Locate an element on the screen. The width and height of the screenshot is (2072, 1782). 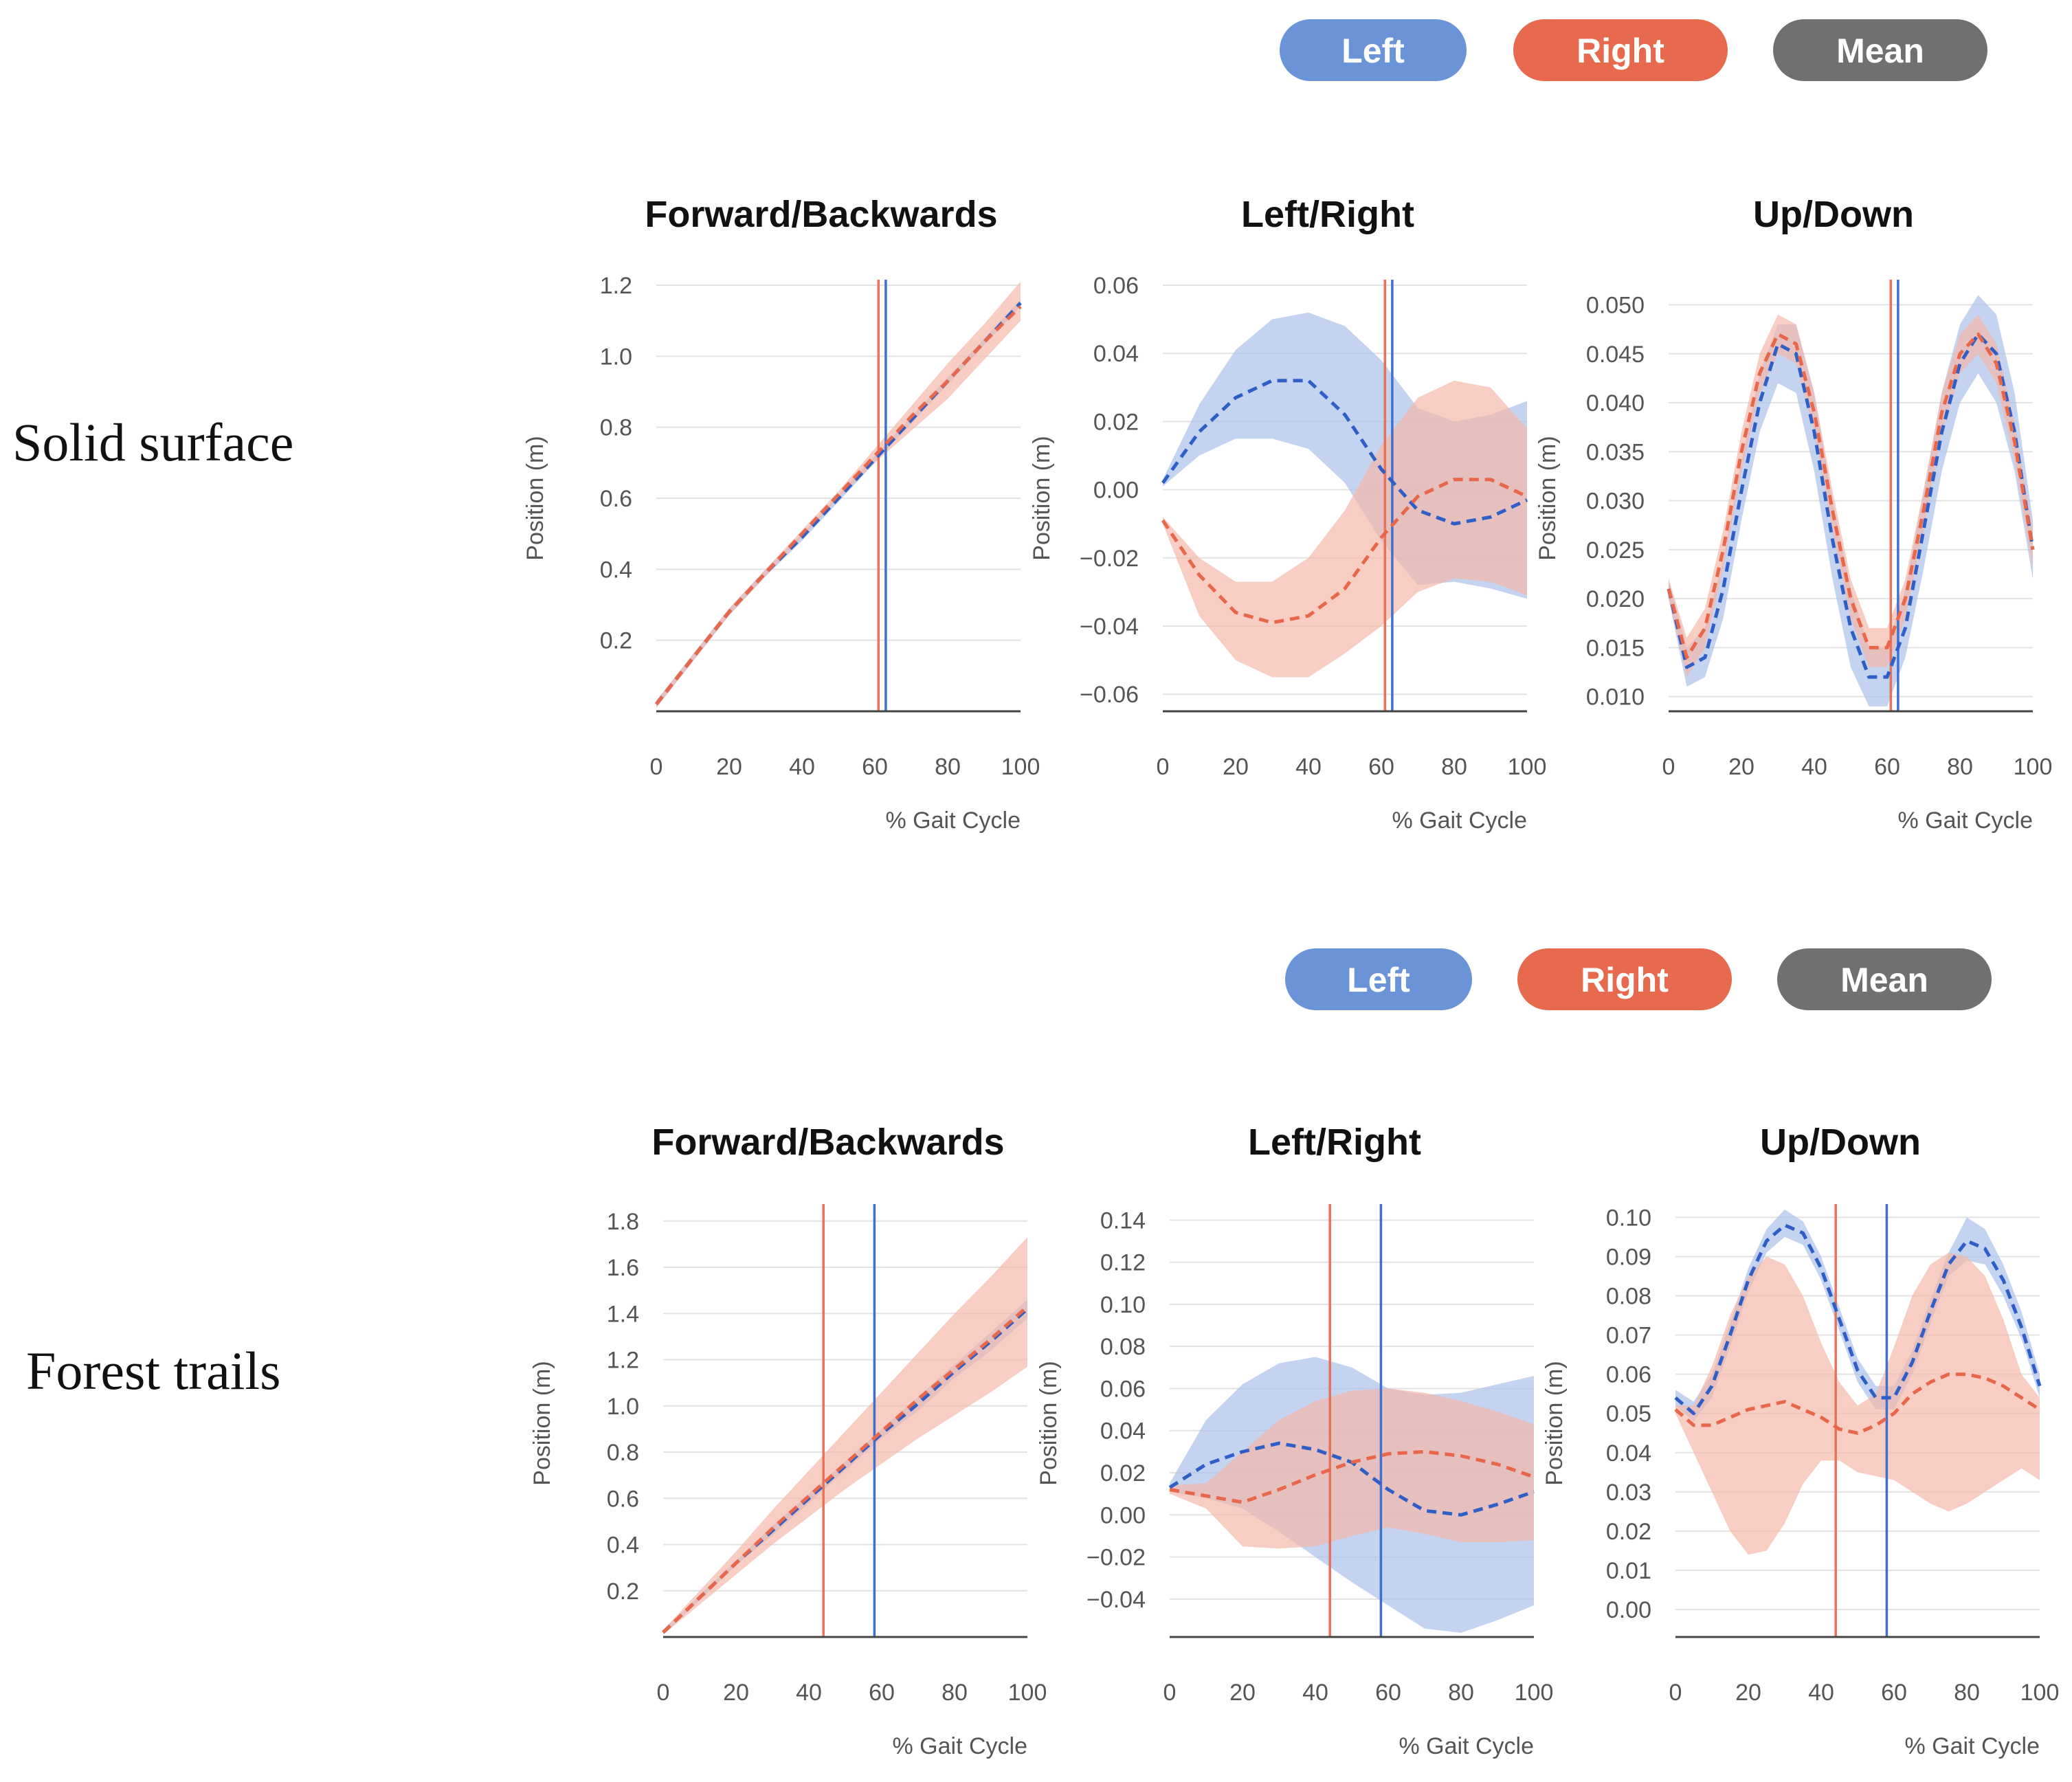
y-tick-label: 0.030 is located at coordinates (1615, 502).